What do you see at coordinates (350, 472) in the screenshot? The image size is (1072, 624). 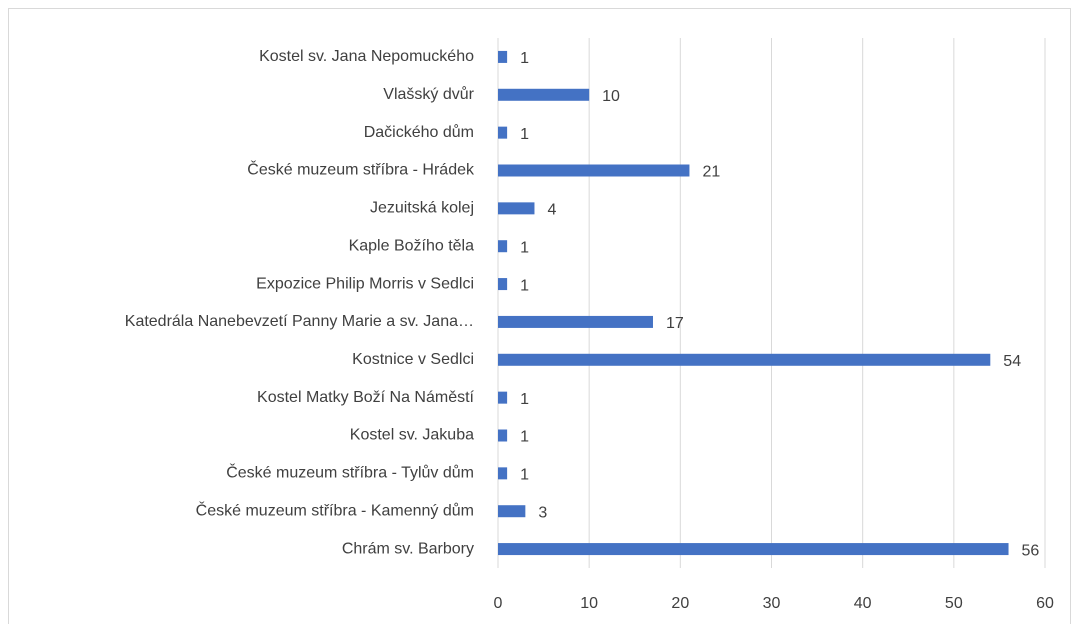 I see `y-tick-label: České muzeum stříbra - Tylův dům` at bounding box center [350, 472].